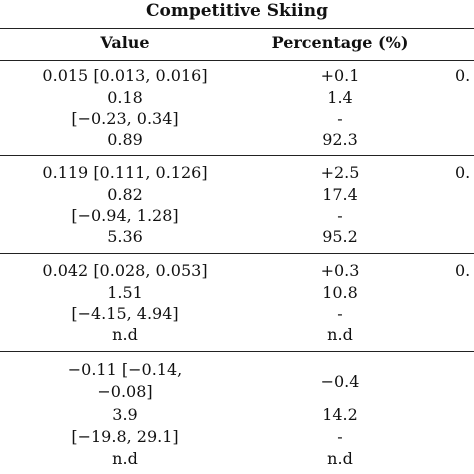 The height and width of the screenshot is (474, 474). Describe the element at coordinates (237, 28) in the screenshot. I see `top-rule` at that location.